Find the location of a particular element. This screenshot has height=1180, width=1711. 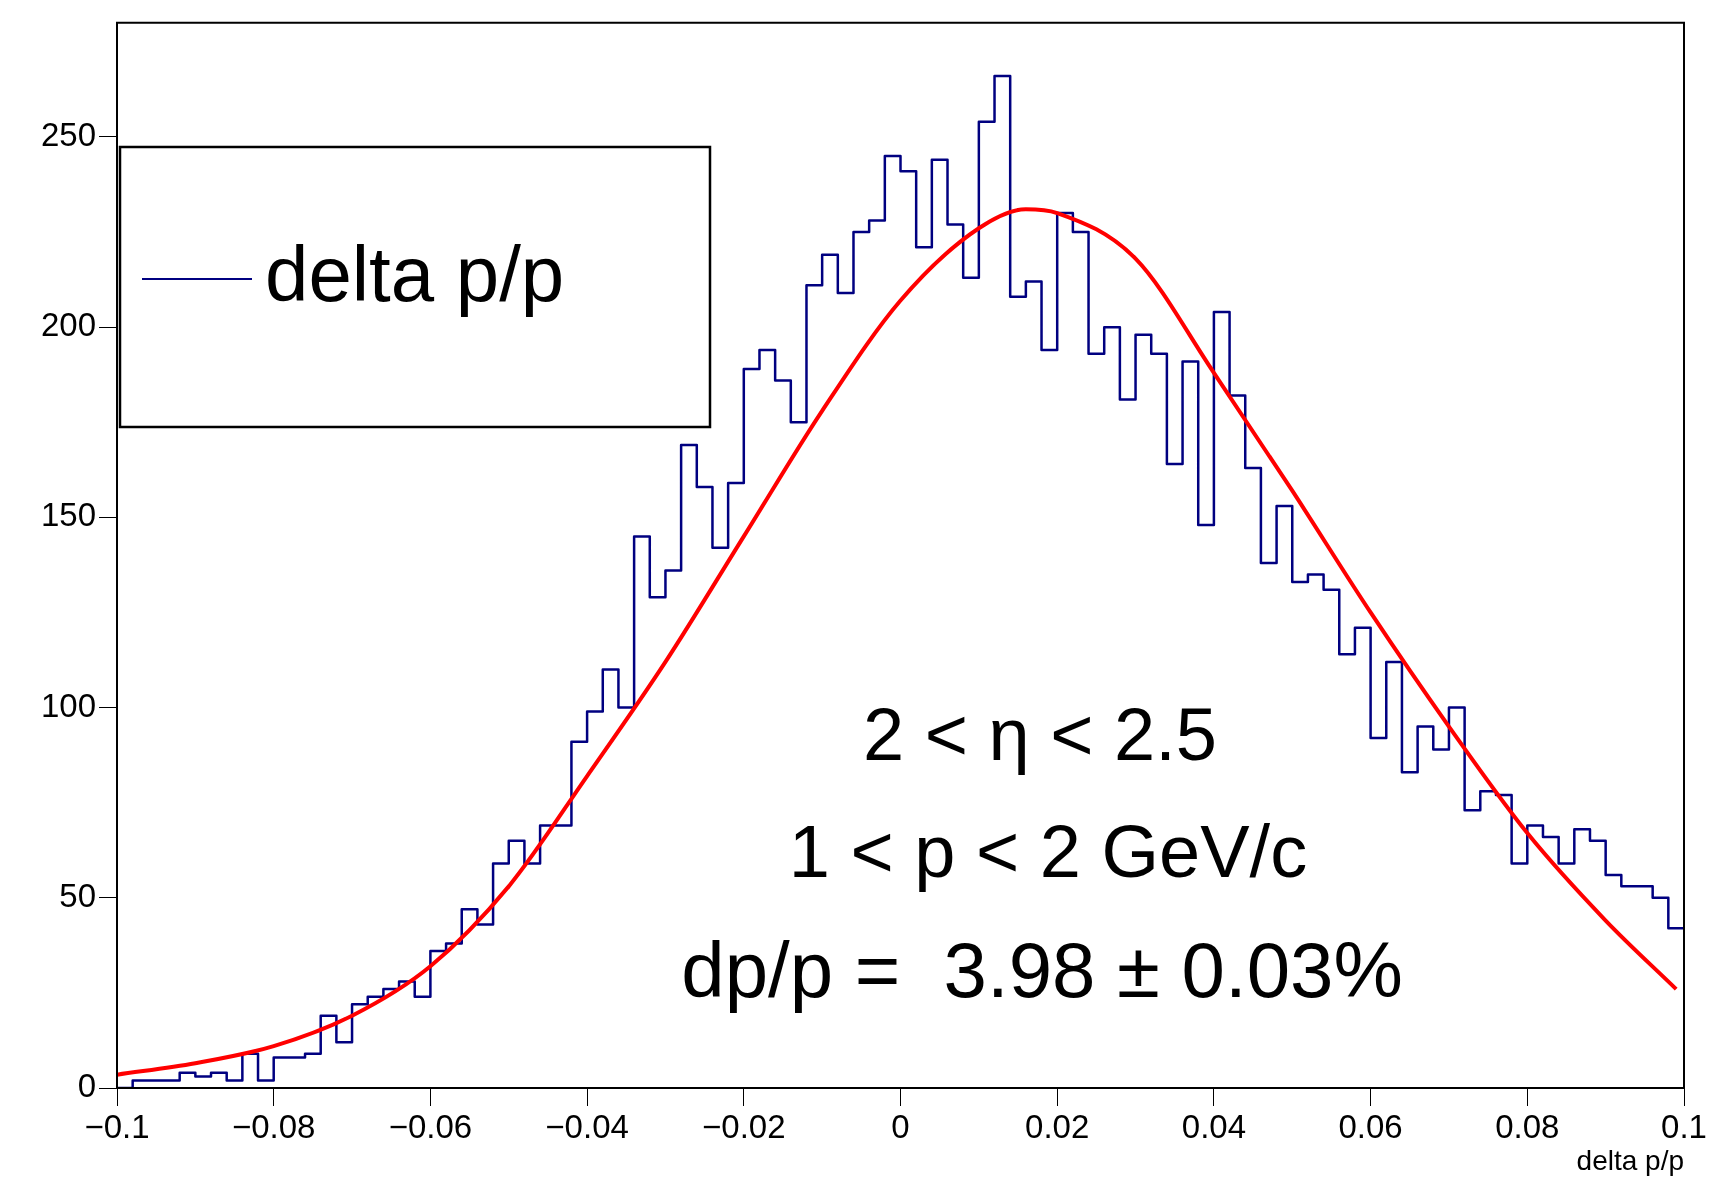

x-tick-label: 0.02 is located at coordinates (1057, 1126).